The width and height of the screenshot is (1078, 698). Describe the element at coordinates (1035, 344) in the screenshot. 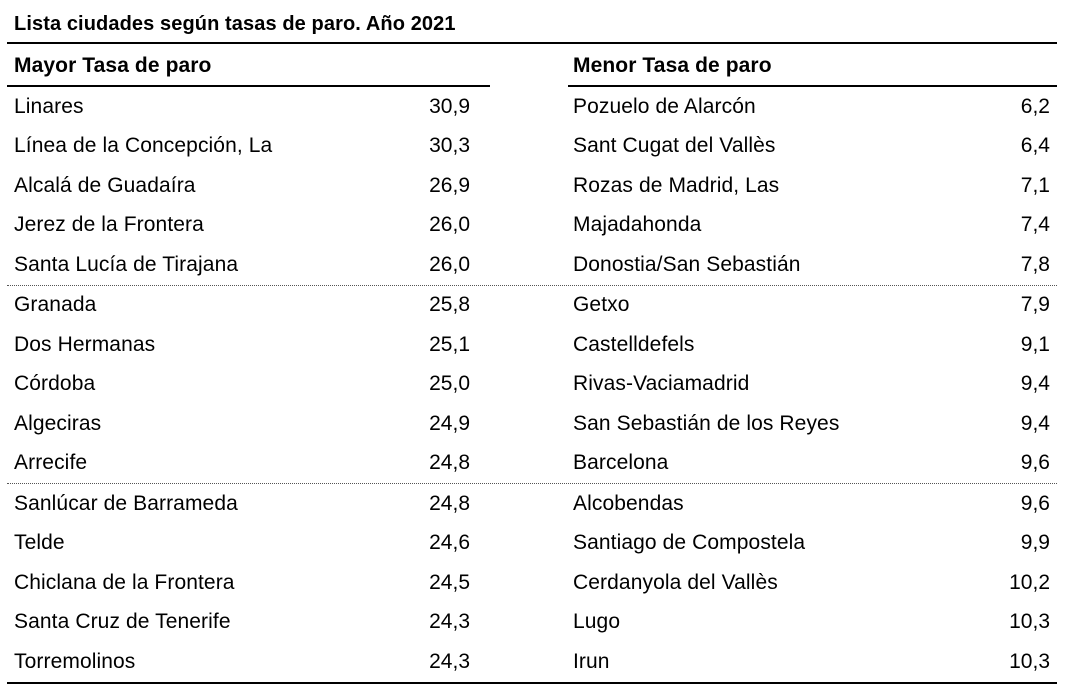

I see `unemployment-rate: 9,1` at that location.